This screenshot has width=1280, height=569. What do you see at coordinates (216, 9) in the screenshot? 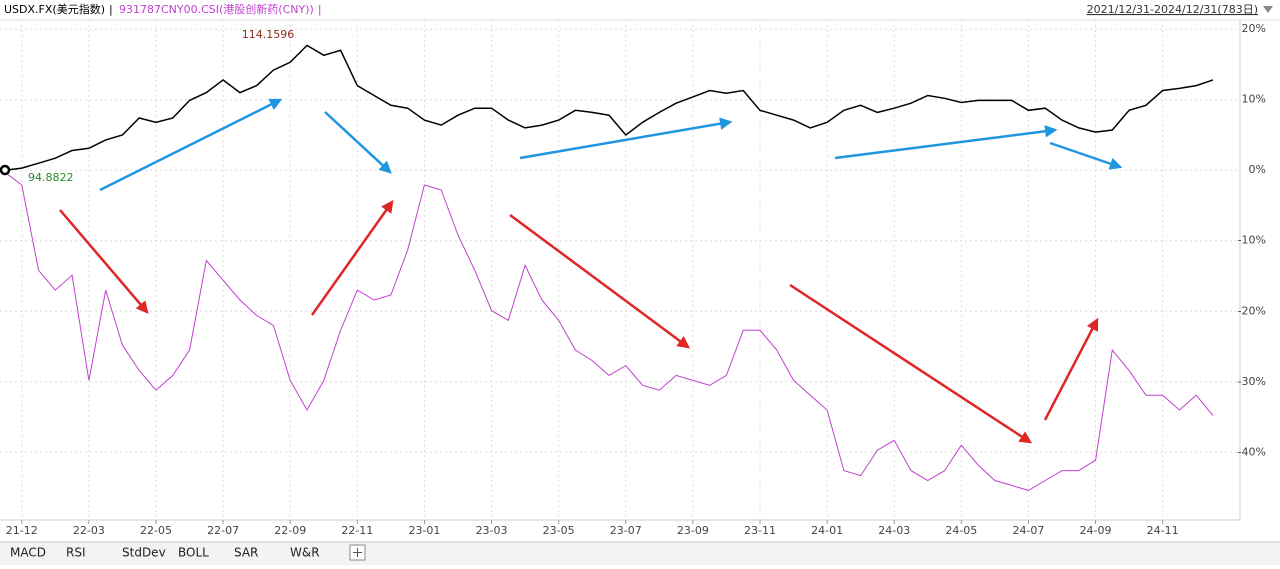
I see `legend-entry: 931787CNY00.CSI(港股创新药(CNY))` at bounding box center [216, 9].